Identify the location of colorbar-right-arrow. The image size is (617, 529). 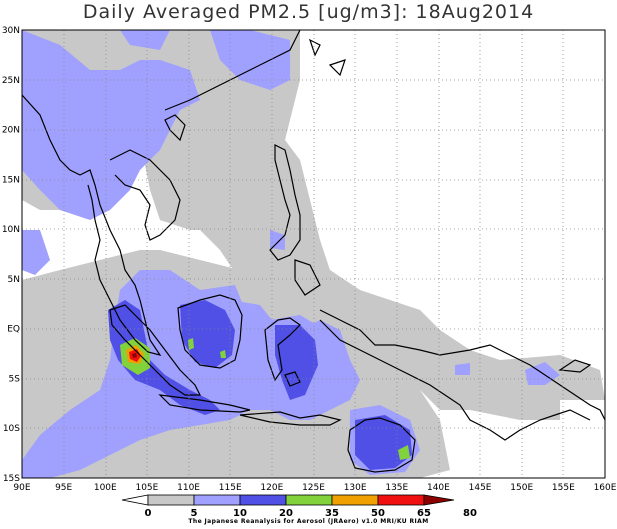
(439, 500).